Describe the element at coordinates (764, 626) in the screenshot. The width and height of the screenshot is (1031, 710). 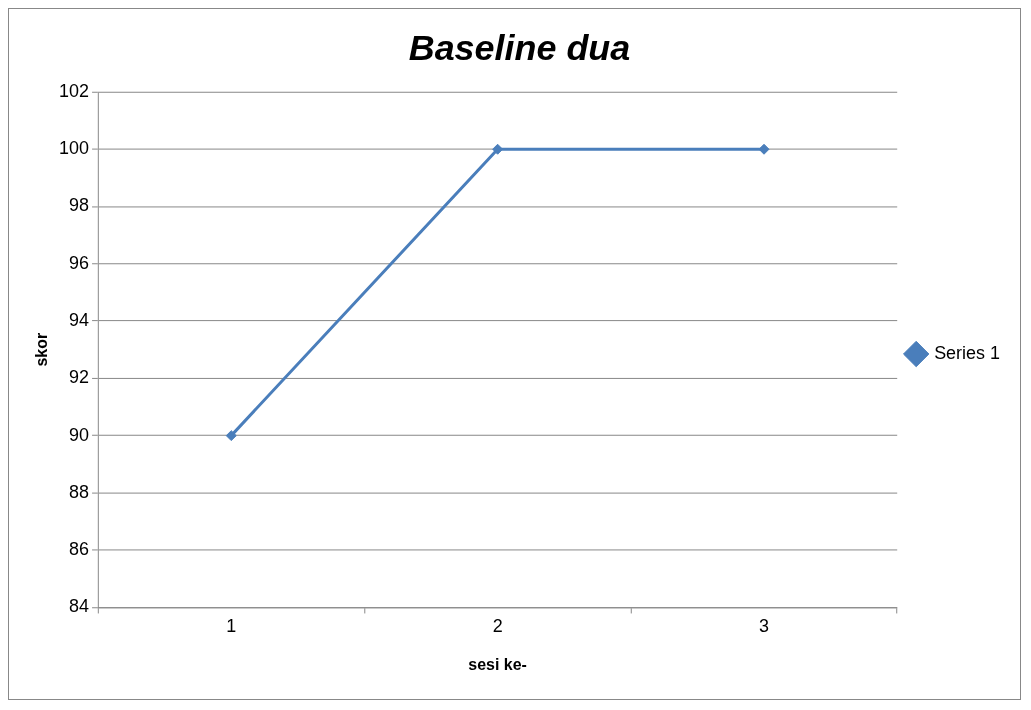
I see `x-tick-label: 3` at that location.